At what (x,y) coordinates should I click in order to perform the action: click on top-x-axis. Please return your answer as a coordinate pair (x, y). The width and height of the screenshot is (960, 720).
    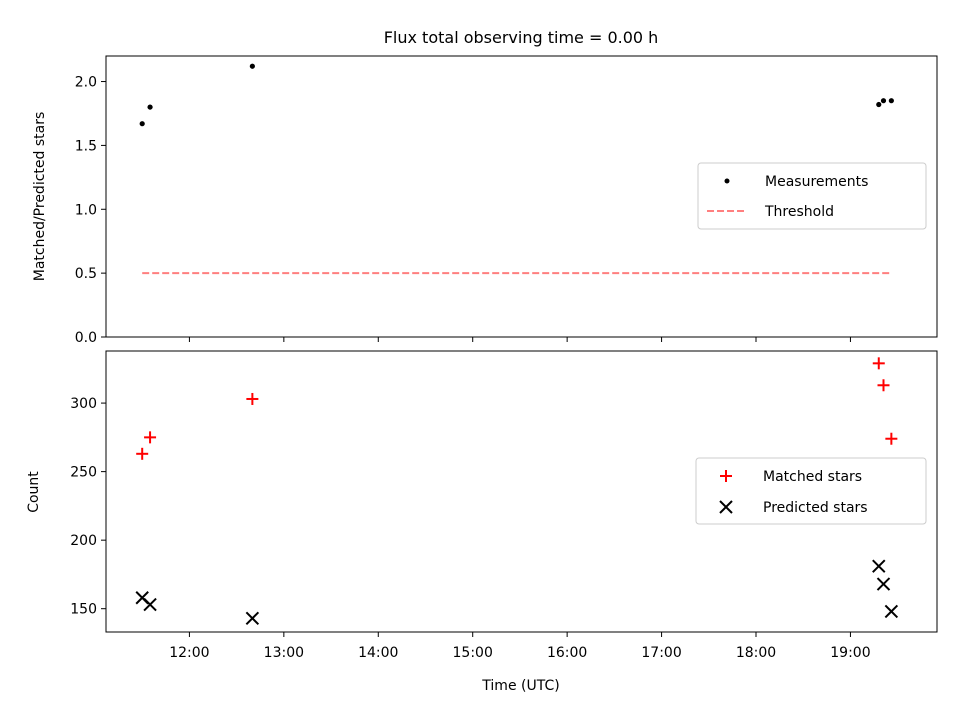
    Looking at the image, I should click on (519, 339).